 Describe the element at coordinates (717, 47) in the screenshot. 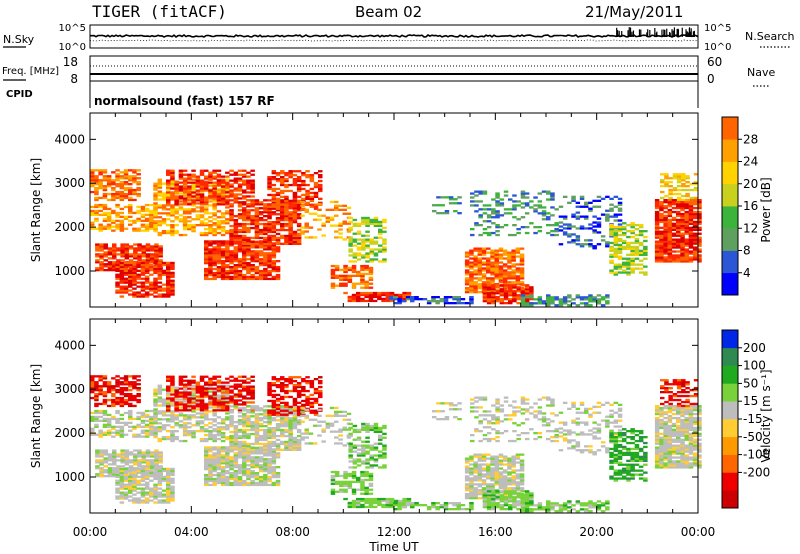

I see `noise-right-tick-bottom: 10^0` at that location.